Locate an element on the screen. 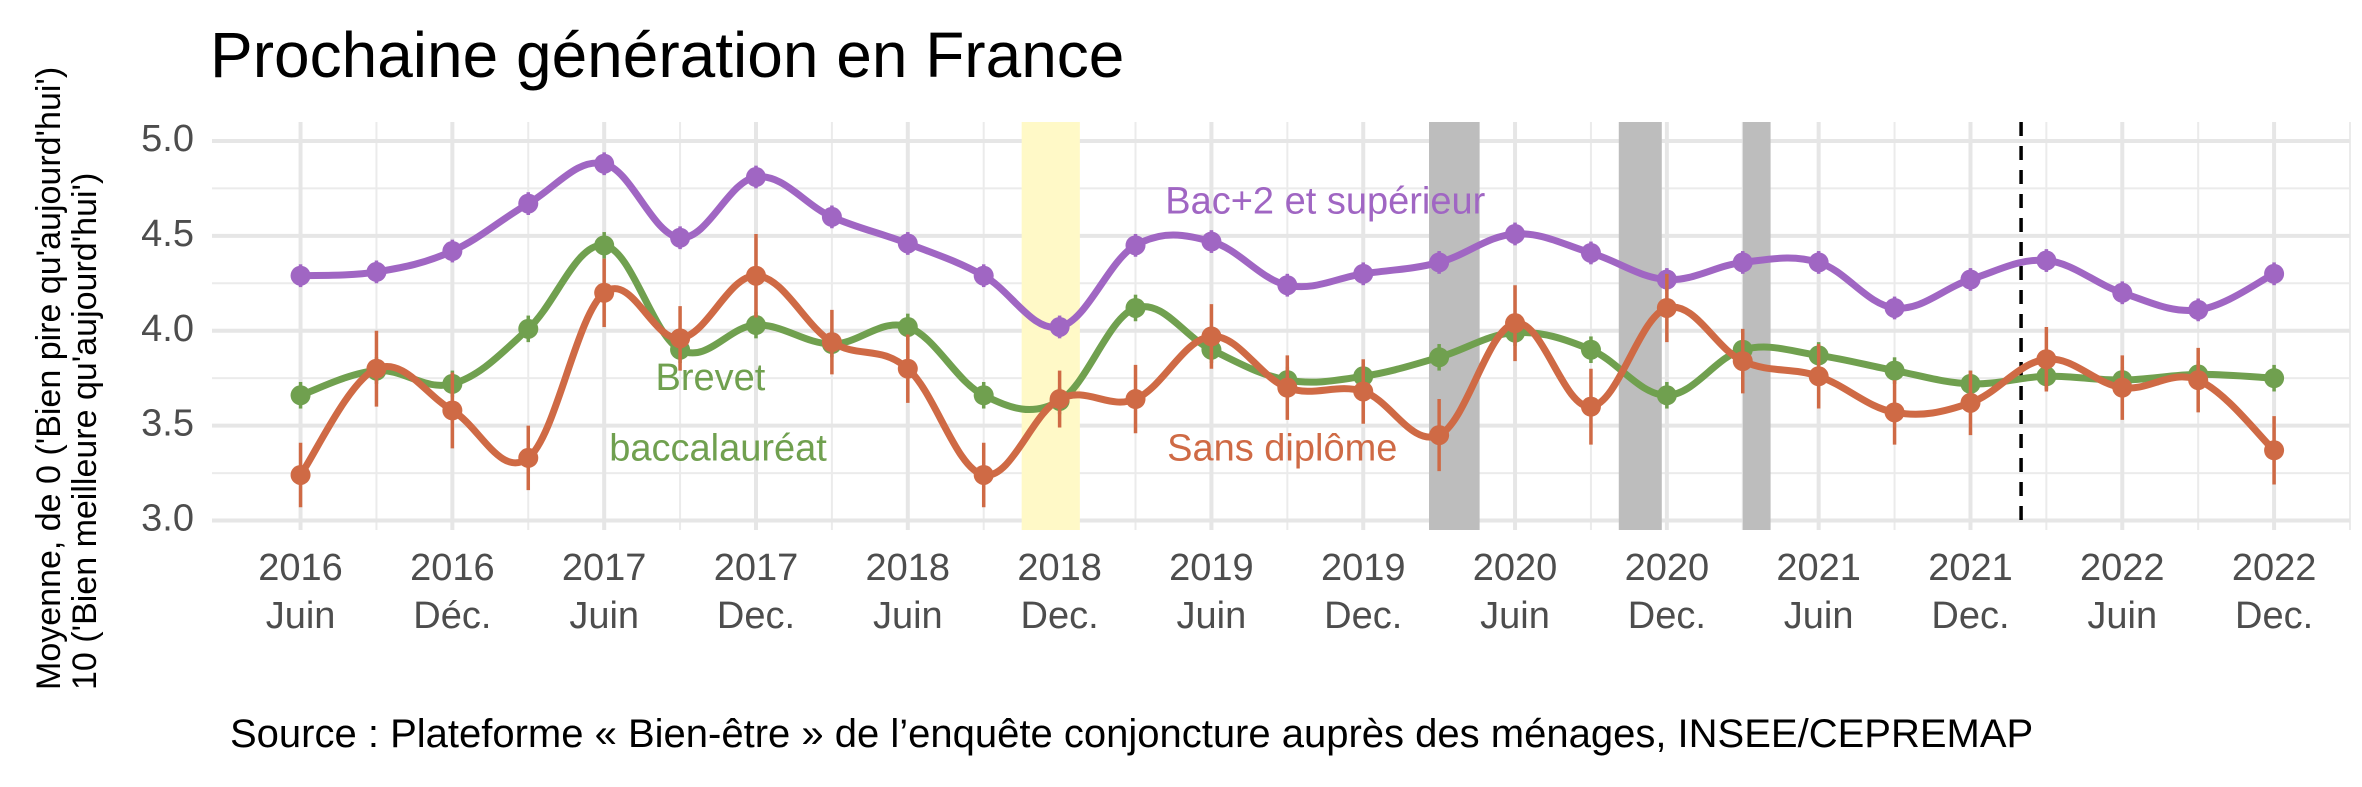  series-label: Brevet is located at coordinates (711, 378).